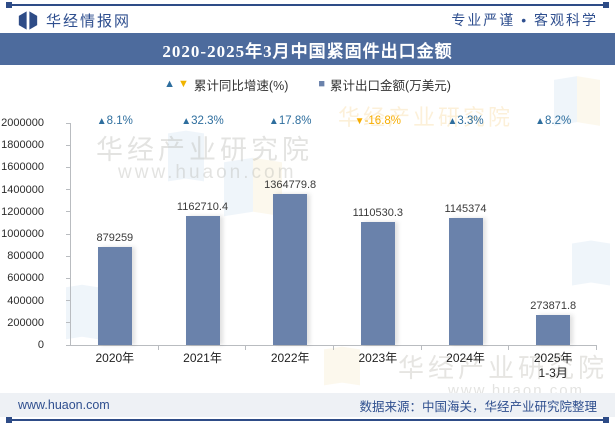  What do you see at coordinates (64, 405) in the screenshot?
I see `site-link: www.huaon.com` at bounding box center [64, 405].